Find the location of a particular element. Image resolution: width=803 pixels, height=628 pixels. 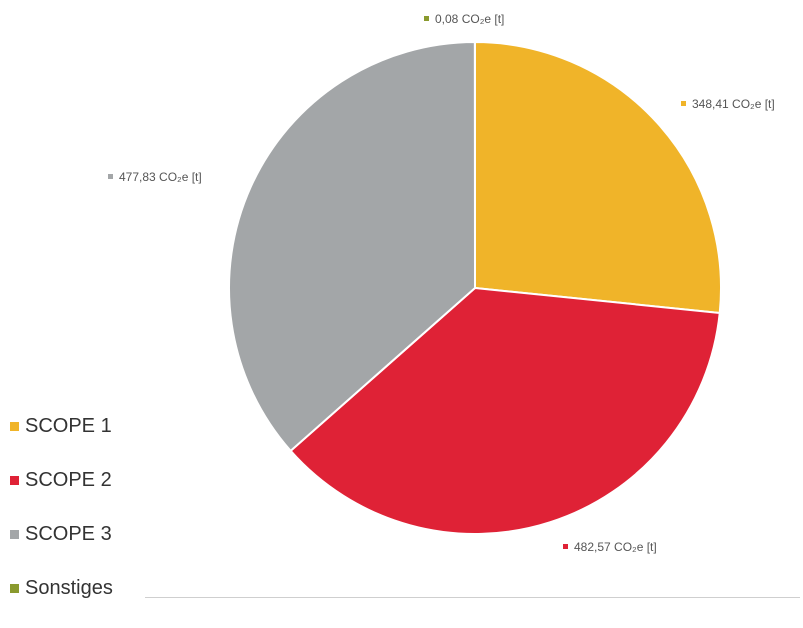

legend-item-scope-3: SCOPE 3 is located at coordinates (61, 534).